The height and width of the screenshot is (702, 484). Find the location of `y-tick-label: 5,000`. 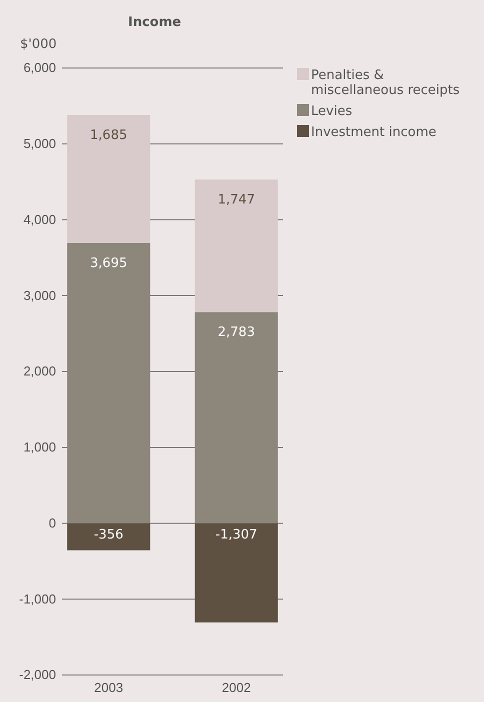

y-tick-label: 5,000 is located at coordinates (39, 144).